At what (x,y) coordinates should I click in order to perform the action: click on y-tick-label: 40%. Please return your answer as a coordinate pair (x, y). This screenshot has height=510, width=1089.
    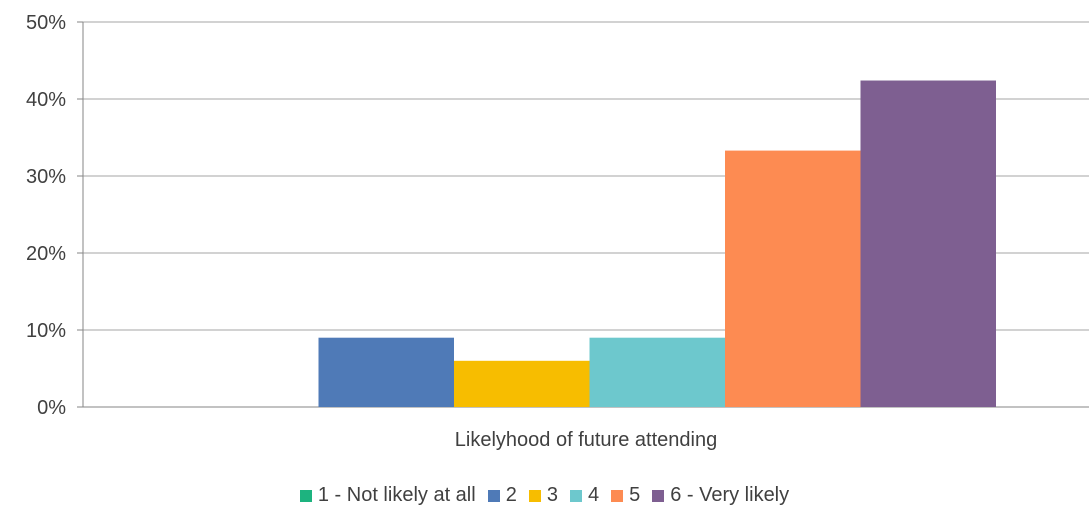
    Looking at the image, I should click on (46, 100).